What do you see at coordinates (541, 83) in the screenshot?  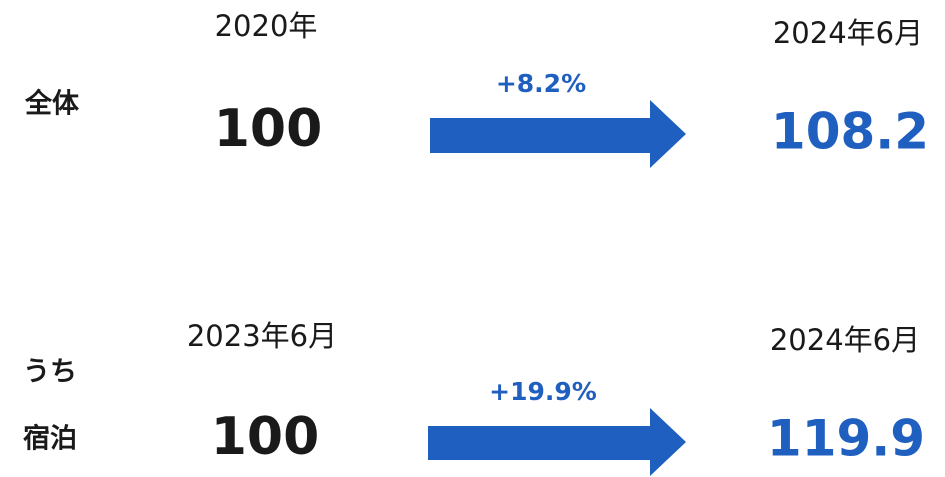 I see `change: +8.2%` at bounding box center [541, 83].